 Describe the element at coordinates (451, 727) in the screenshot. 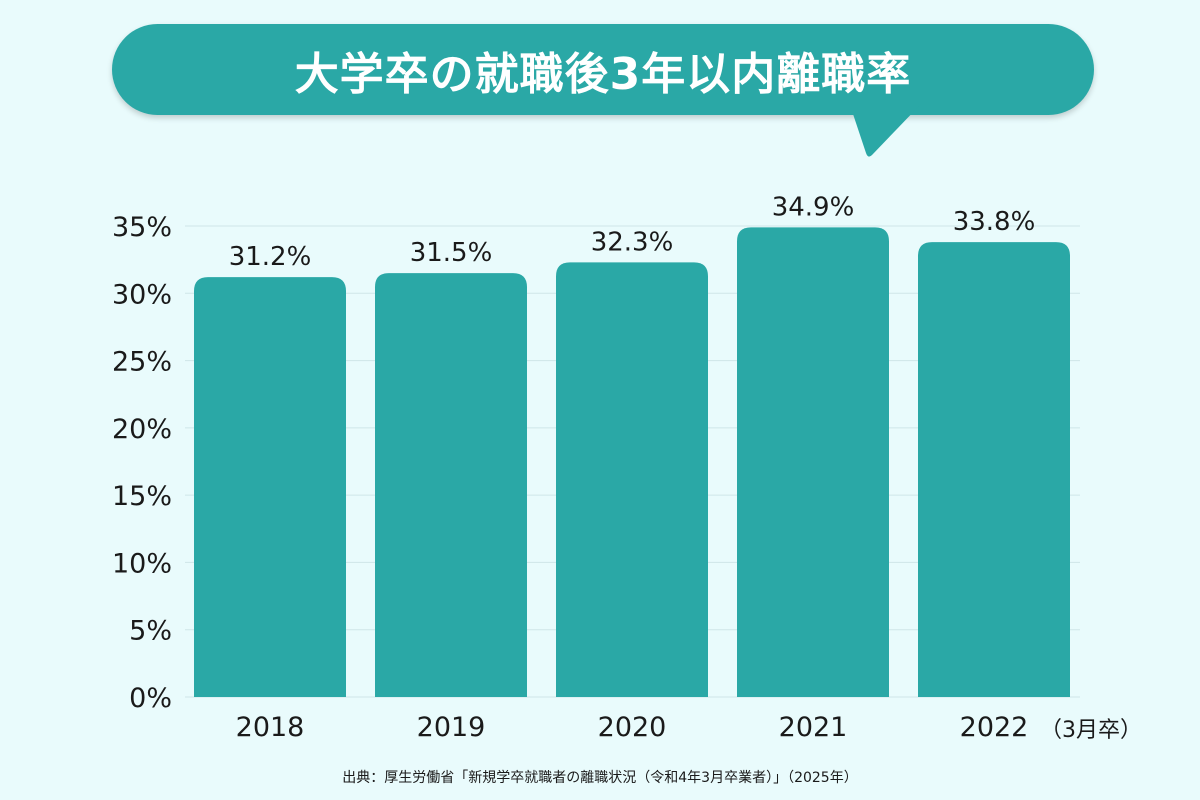

I see `x-tick-label: 2019` at that location.